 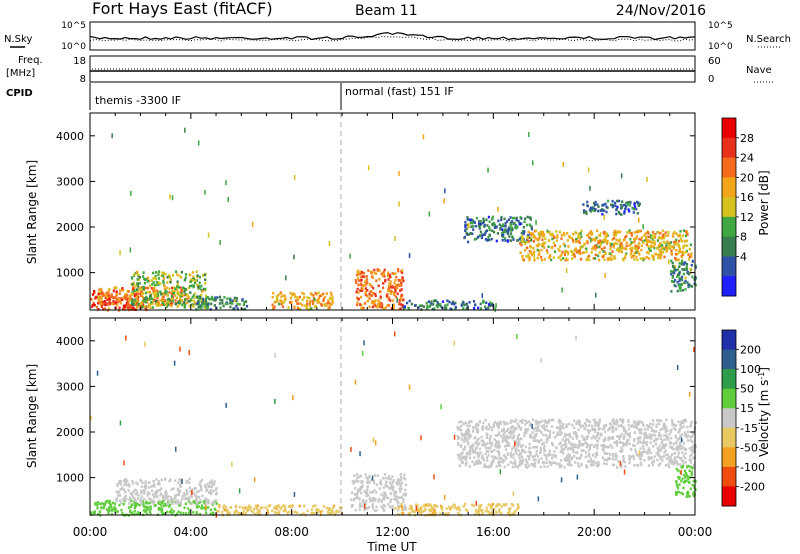 I want to click on freq-label-1: Freq., so click(x=30, y=60).